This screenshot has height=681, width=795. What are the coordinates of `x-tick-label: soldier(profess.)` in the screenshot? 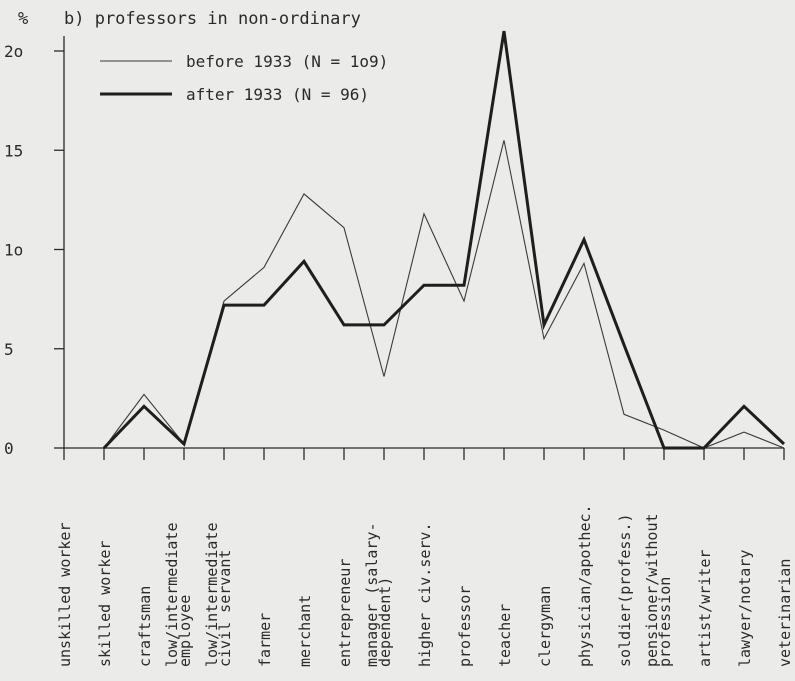 It's located at (625, 590).